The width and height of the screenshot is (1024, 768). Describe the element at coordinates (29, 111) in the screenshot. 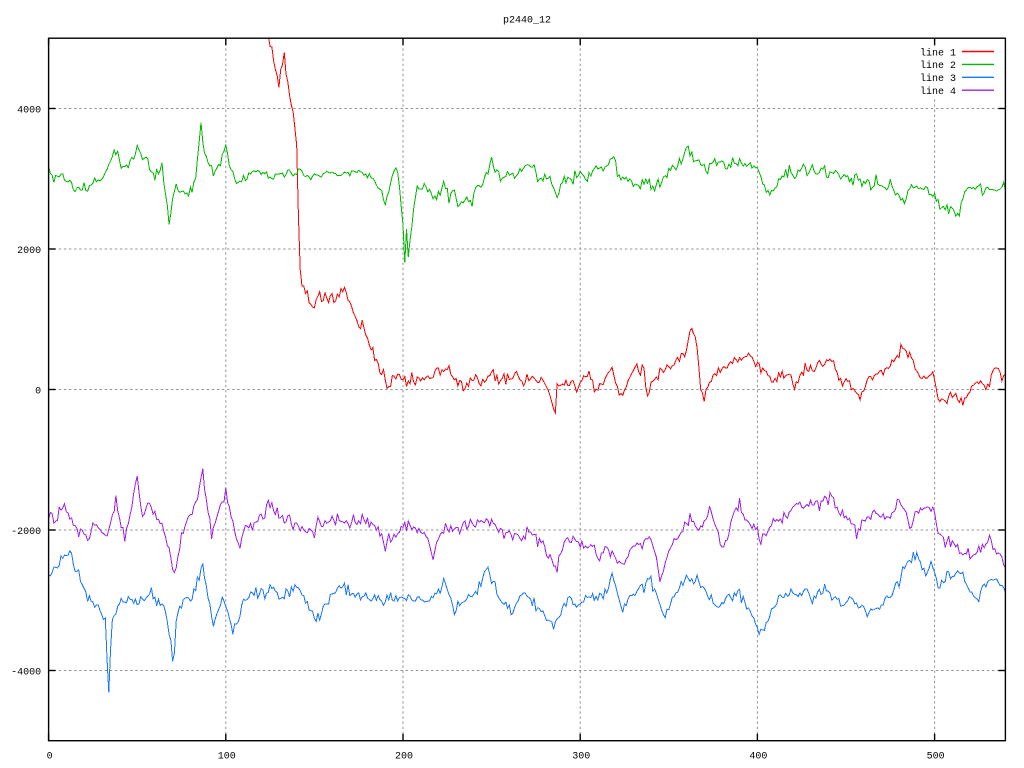

I see `svg-text: 4000` at that location.